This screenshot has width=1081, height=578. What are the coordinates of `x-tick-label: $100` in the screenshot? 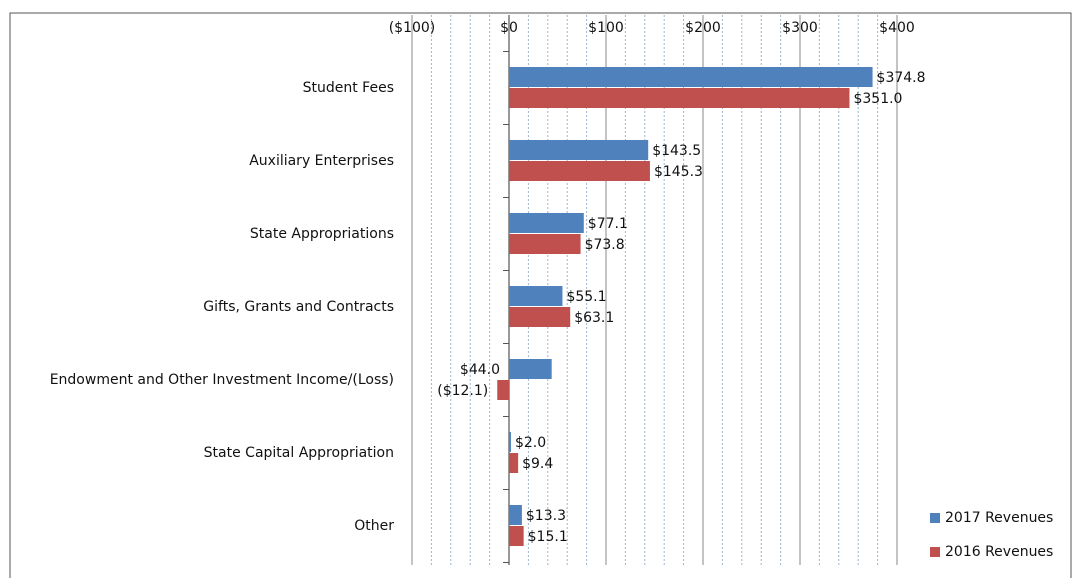 It's located at (606, 28).